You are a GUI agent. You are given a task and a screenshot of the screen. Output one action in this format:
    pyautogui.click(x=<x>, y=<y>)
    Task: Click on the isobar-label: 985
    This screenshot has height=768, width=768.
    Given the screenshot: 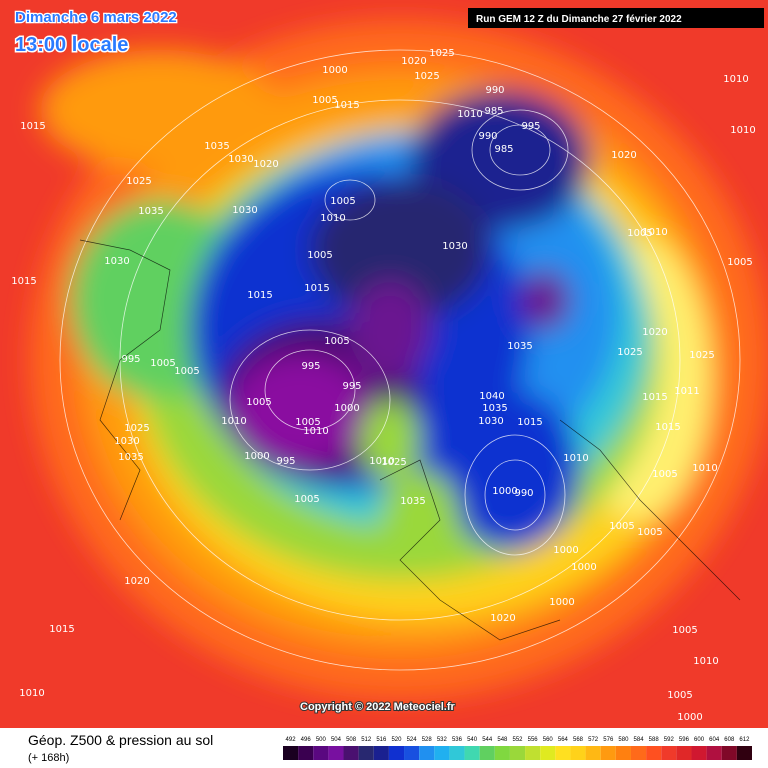 What is the action you would take?
    pyautogui.click(x=503, y=149)
    